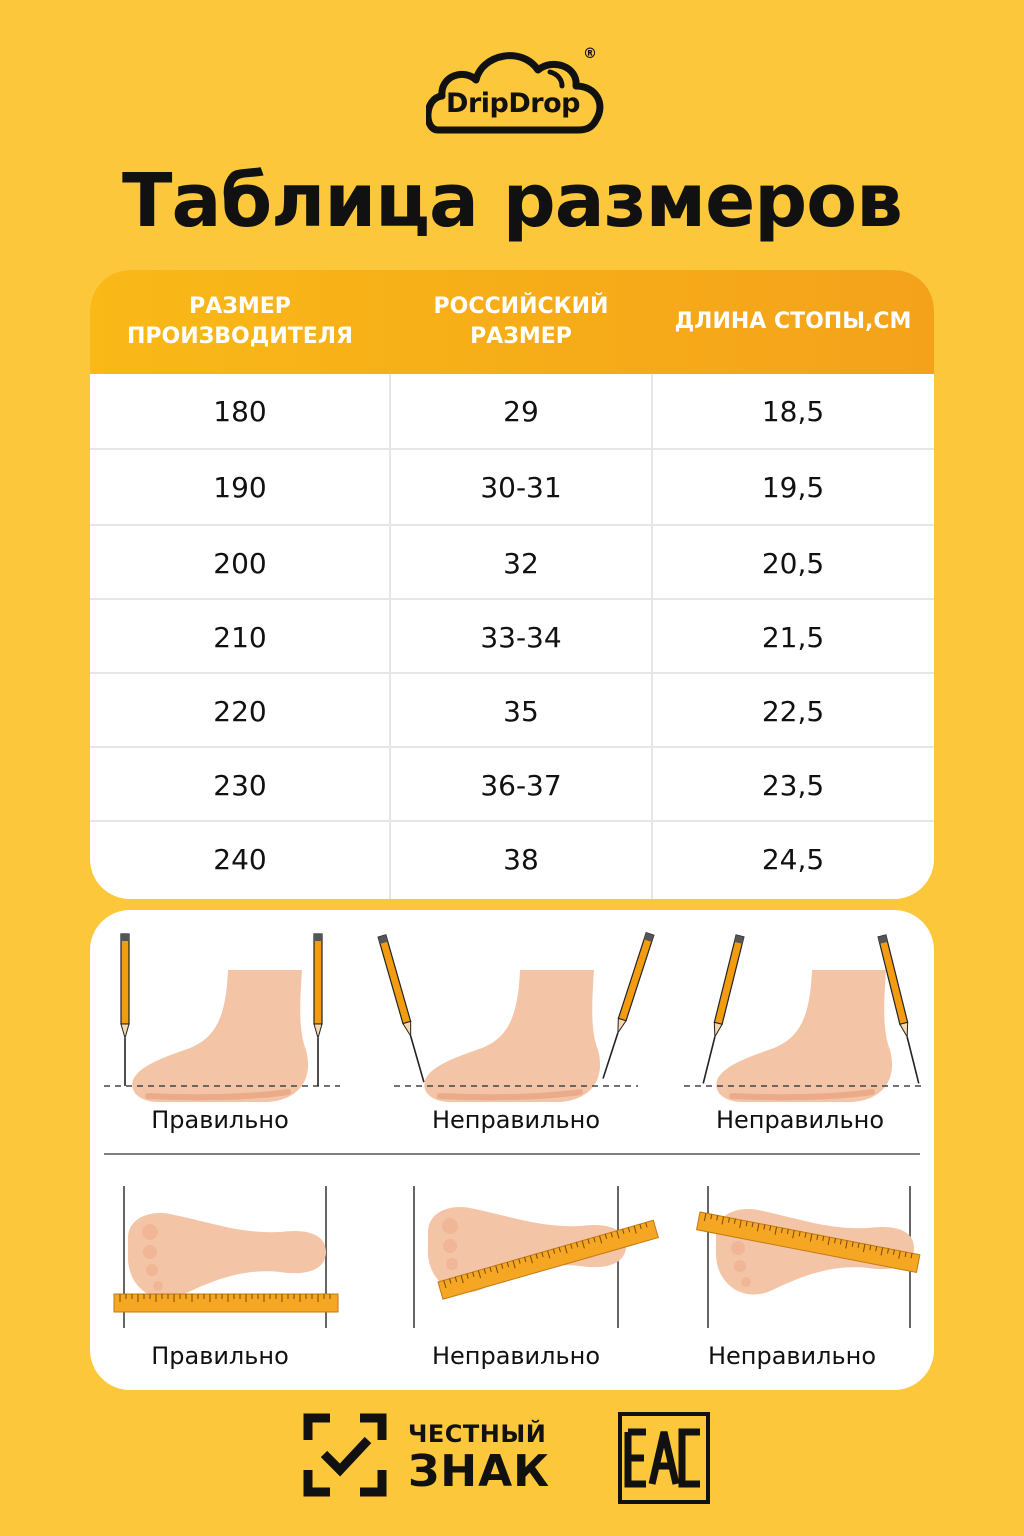  Describe the element at coordinates (222, 1017) in the screenshot. I see `side-view-correct` at that location.